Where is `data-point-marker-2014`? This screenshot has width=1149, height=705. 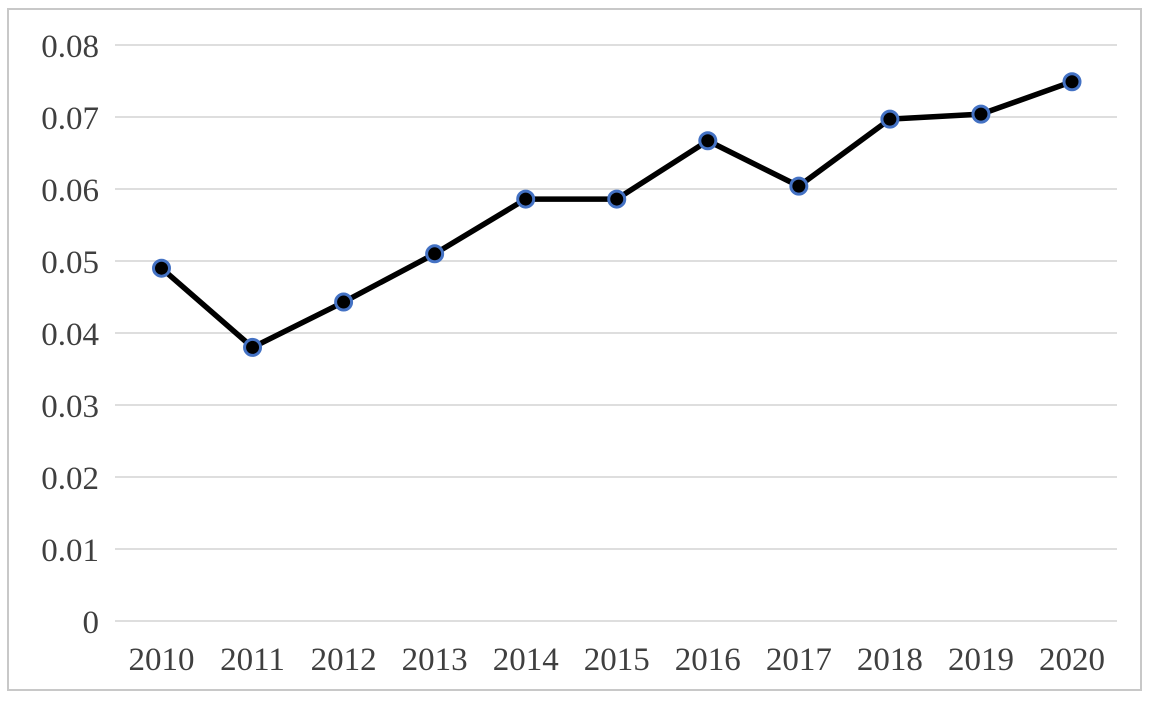 data-point-marker-2014 is located at coordinates (526, 199).